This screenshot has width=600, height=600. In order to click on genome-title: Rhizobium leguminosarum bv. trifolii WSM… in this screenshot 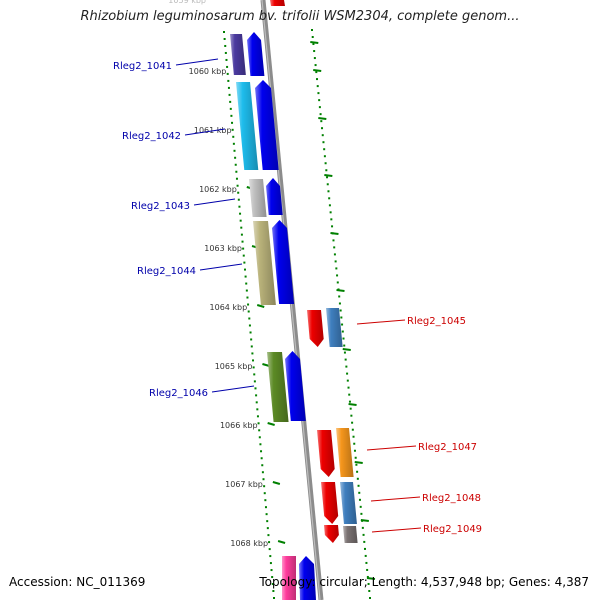, I will do `click(300, 16)`.